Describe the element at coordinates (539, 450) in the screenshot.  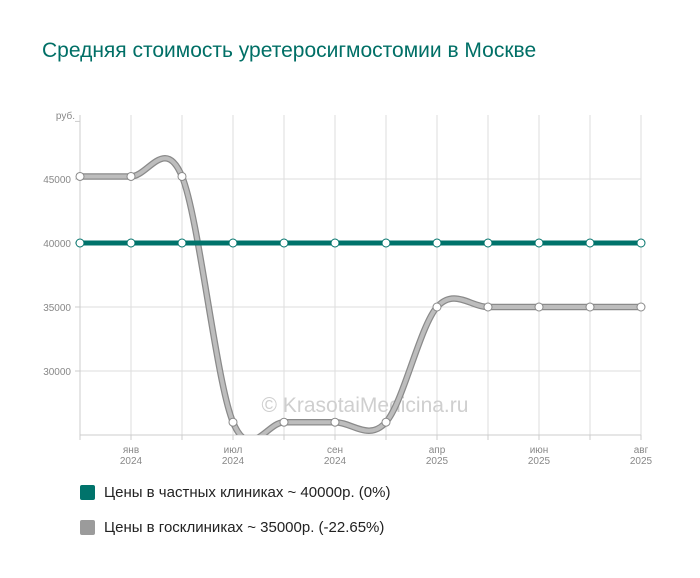
I see `x-tick-month: июн` at that location.